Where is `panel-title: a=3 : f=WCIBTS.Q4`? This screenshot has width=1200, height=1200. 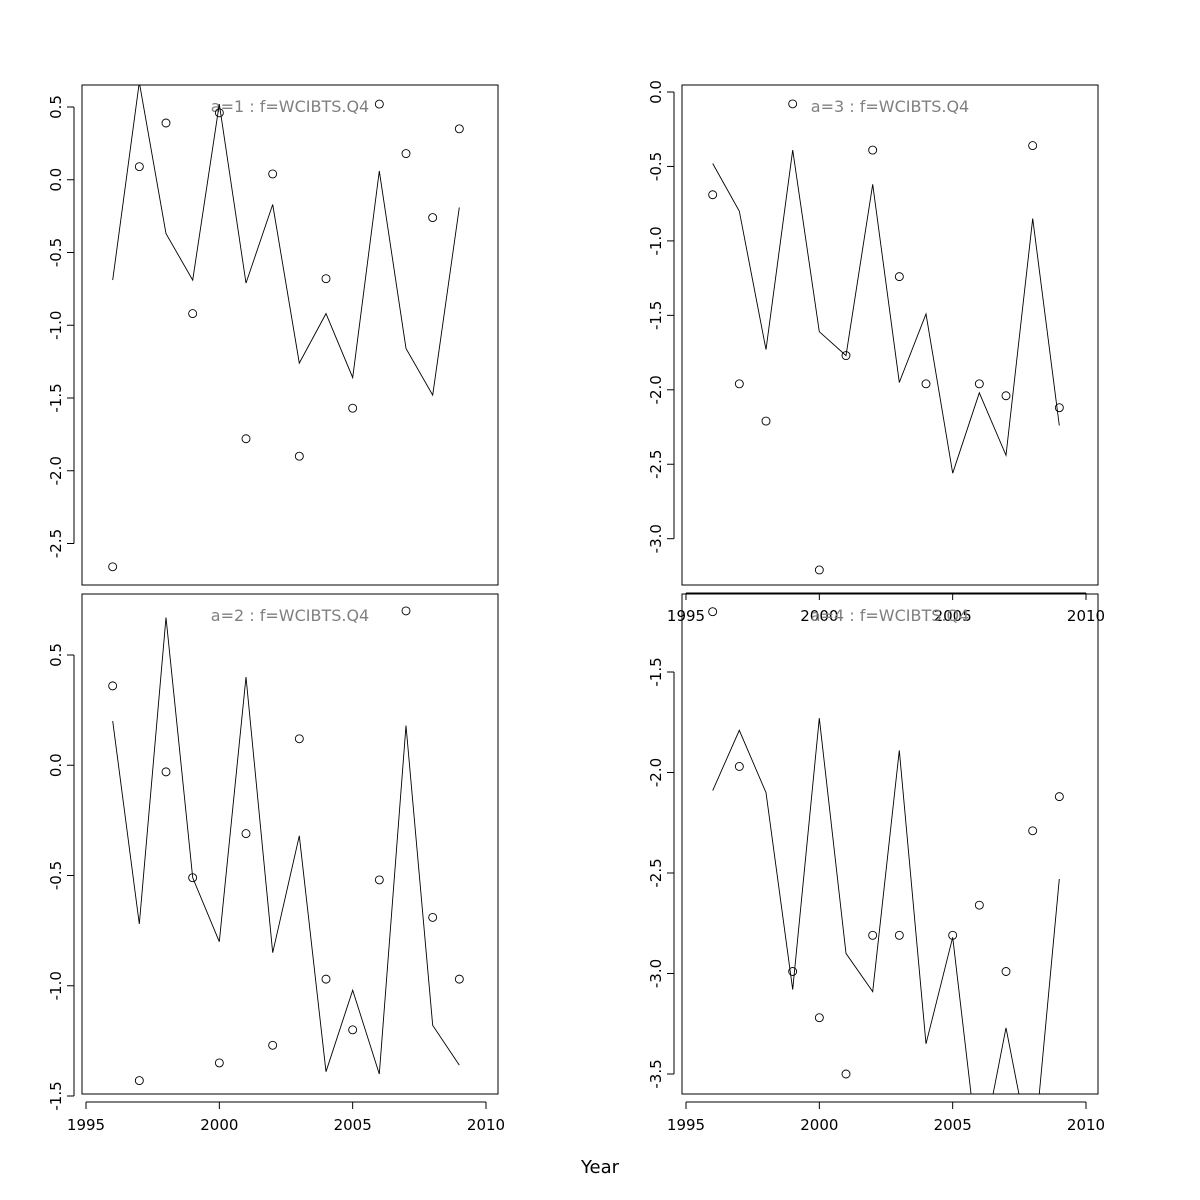 panel-title: a=3 : f=WCIBTS.Q4 is located at coordinates (890, 106).